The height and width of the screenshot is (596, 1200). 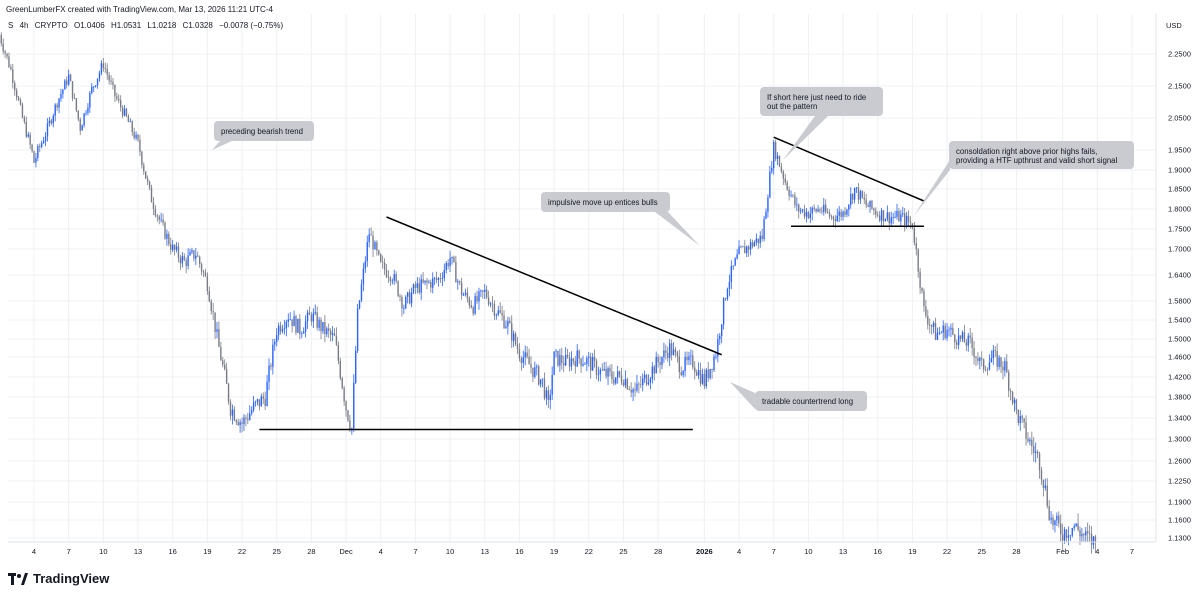 I want to click on symbol-label: S, so click(x=11, y=25).